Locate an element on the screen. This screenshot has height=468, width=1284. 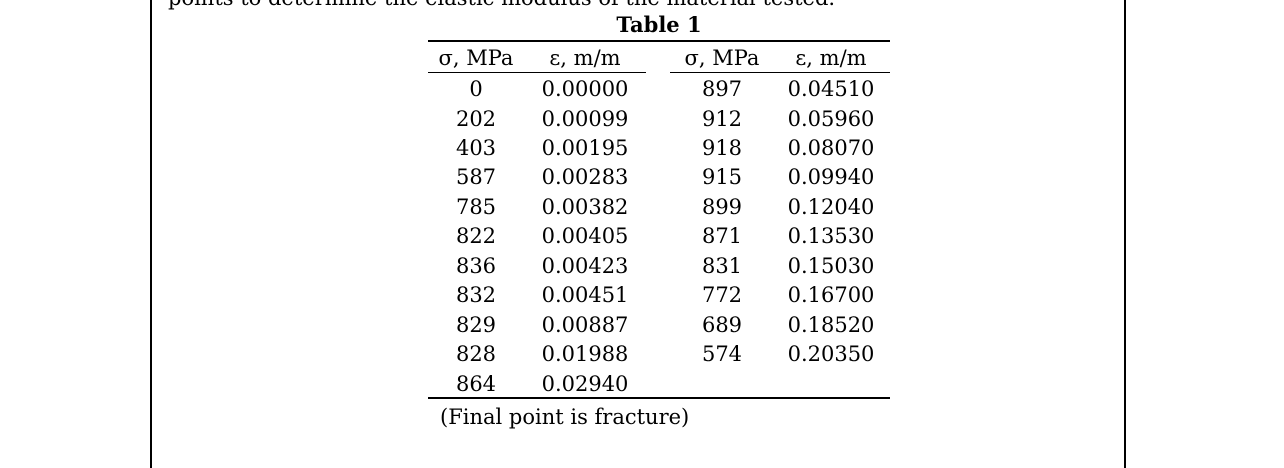
table-cell-stress: 897 is located at coordinates (722, 89).